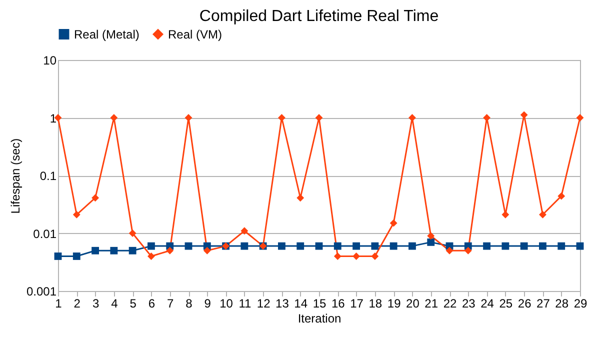  Describe the element at coordinates (543, 303) in the screenshot. I see `x-tick-label: 27` at that location.